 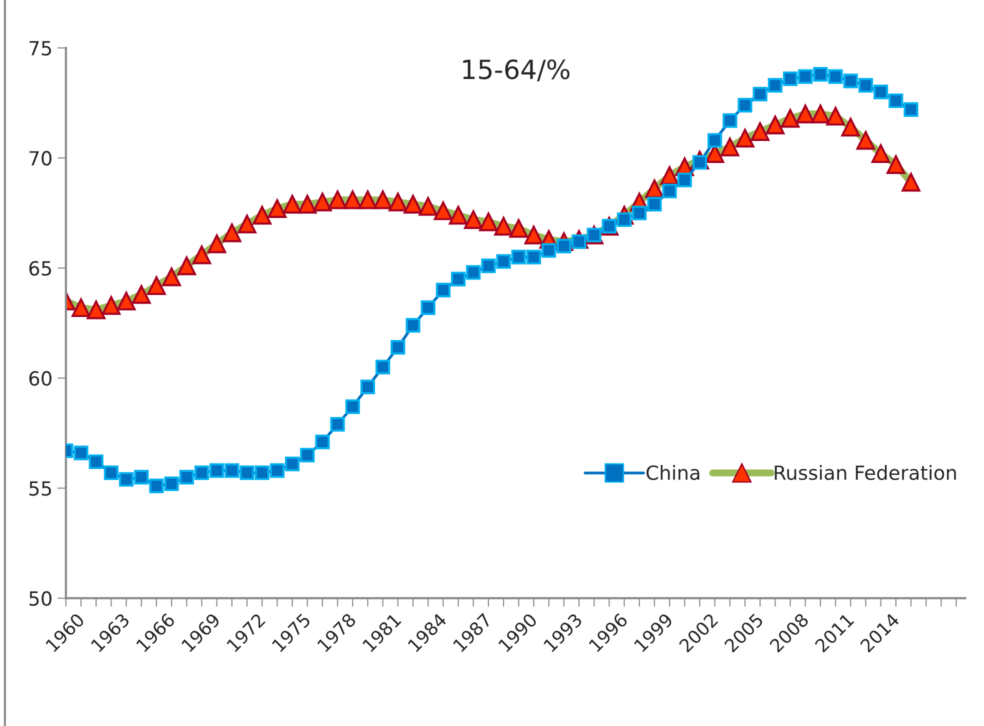 What do you see at coordinates (673, 472) in the screenshot?
I see `legend-label: China` at bounding box center [673, 472].